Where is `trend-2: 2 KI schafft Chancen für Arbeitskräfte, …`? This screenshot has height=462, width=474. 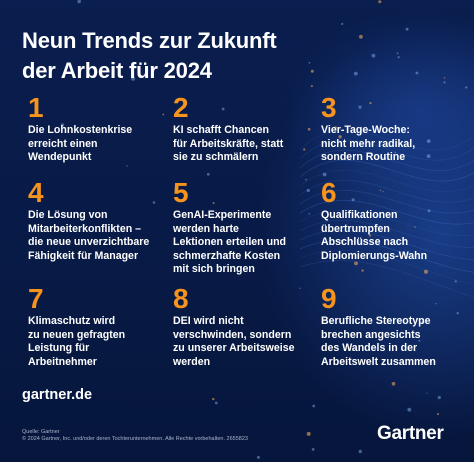
trend-2: 2 KI schafft Chancen für Arbeitskräfte, … is located at coordinates (249, 129).